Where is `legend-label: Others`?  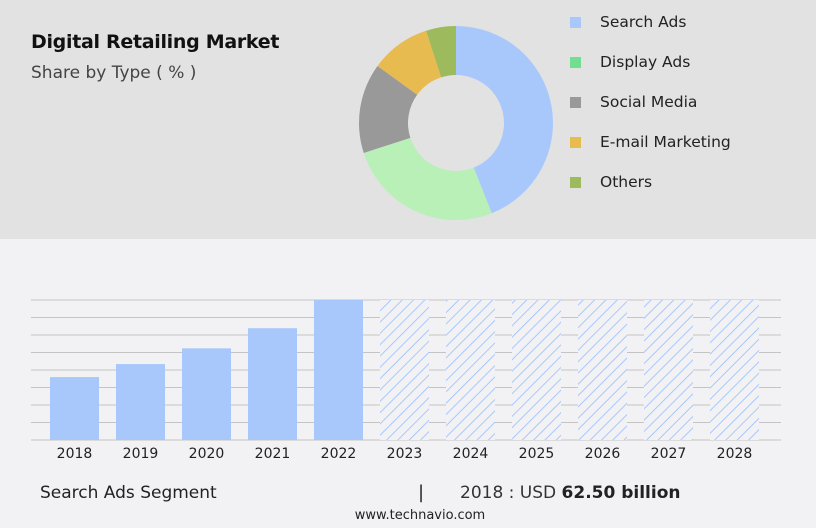
legend-label: Others is located at coordinates (626, 182).